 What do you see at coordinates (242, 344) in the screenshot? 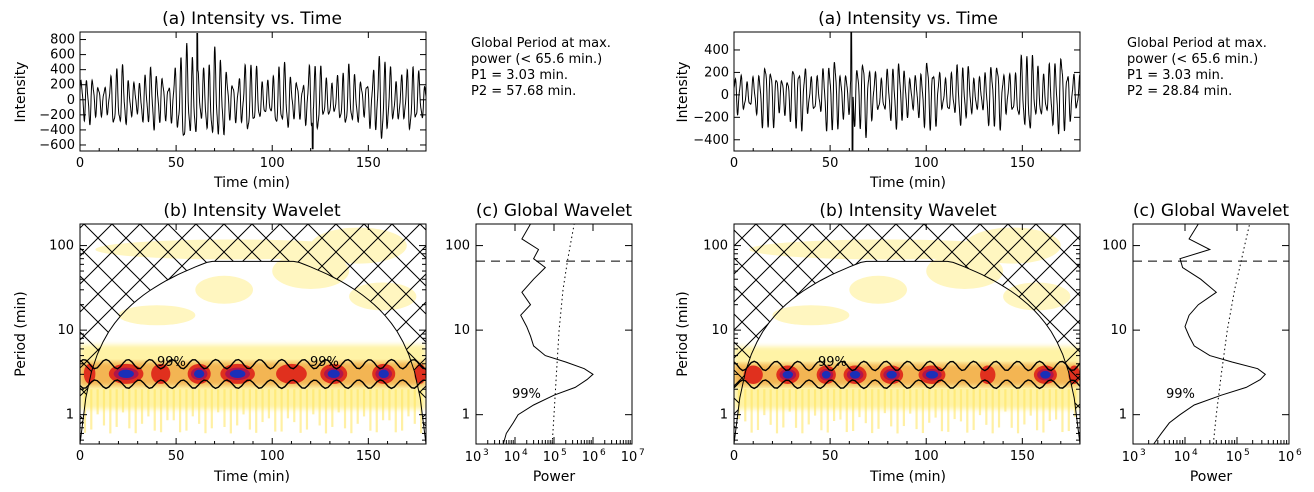
I see `panel-b-left-xticks: 0 50 100 150` at bounding box center [242, 344].